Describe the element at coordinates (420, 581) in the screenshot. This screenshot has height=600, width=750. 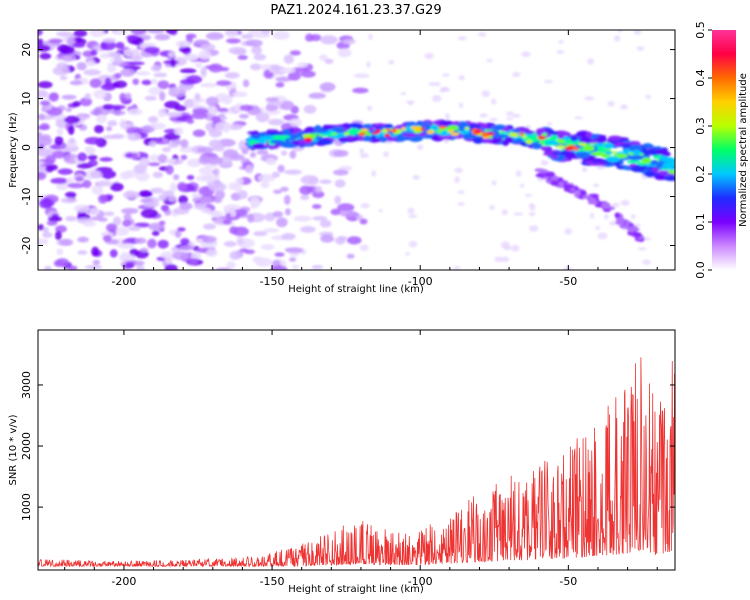
I see `snr-x-tick-label: -100` at that location.